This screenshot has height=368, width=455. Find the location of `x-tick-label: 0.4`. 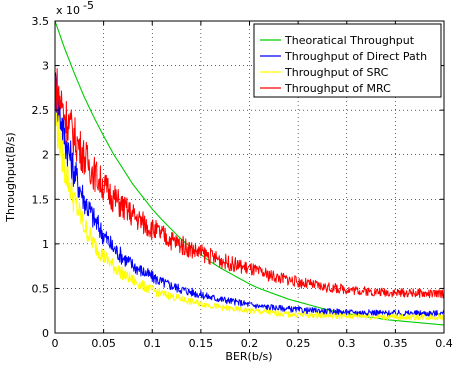

x-tick-label: 0.4 is located at coordinates (444, 343).